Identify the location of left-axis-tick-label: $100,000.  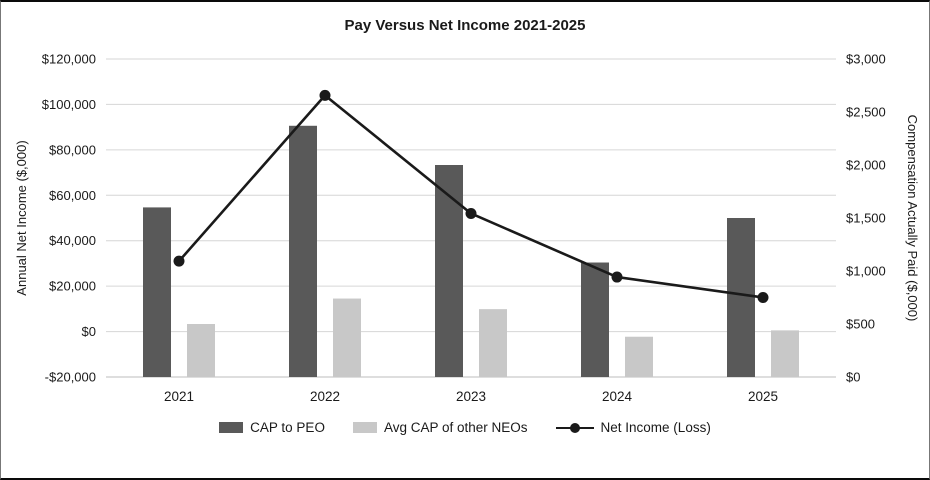
(69, 104).